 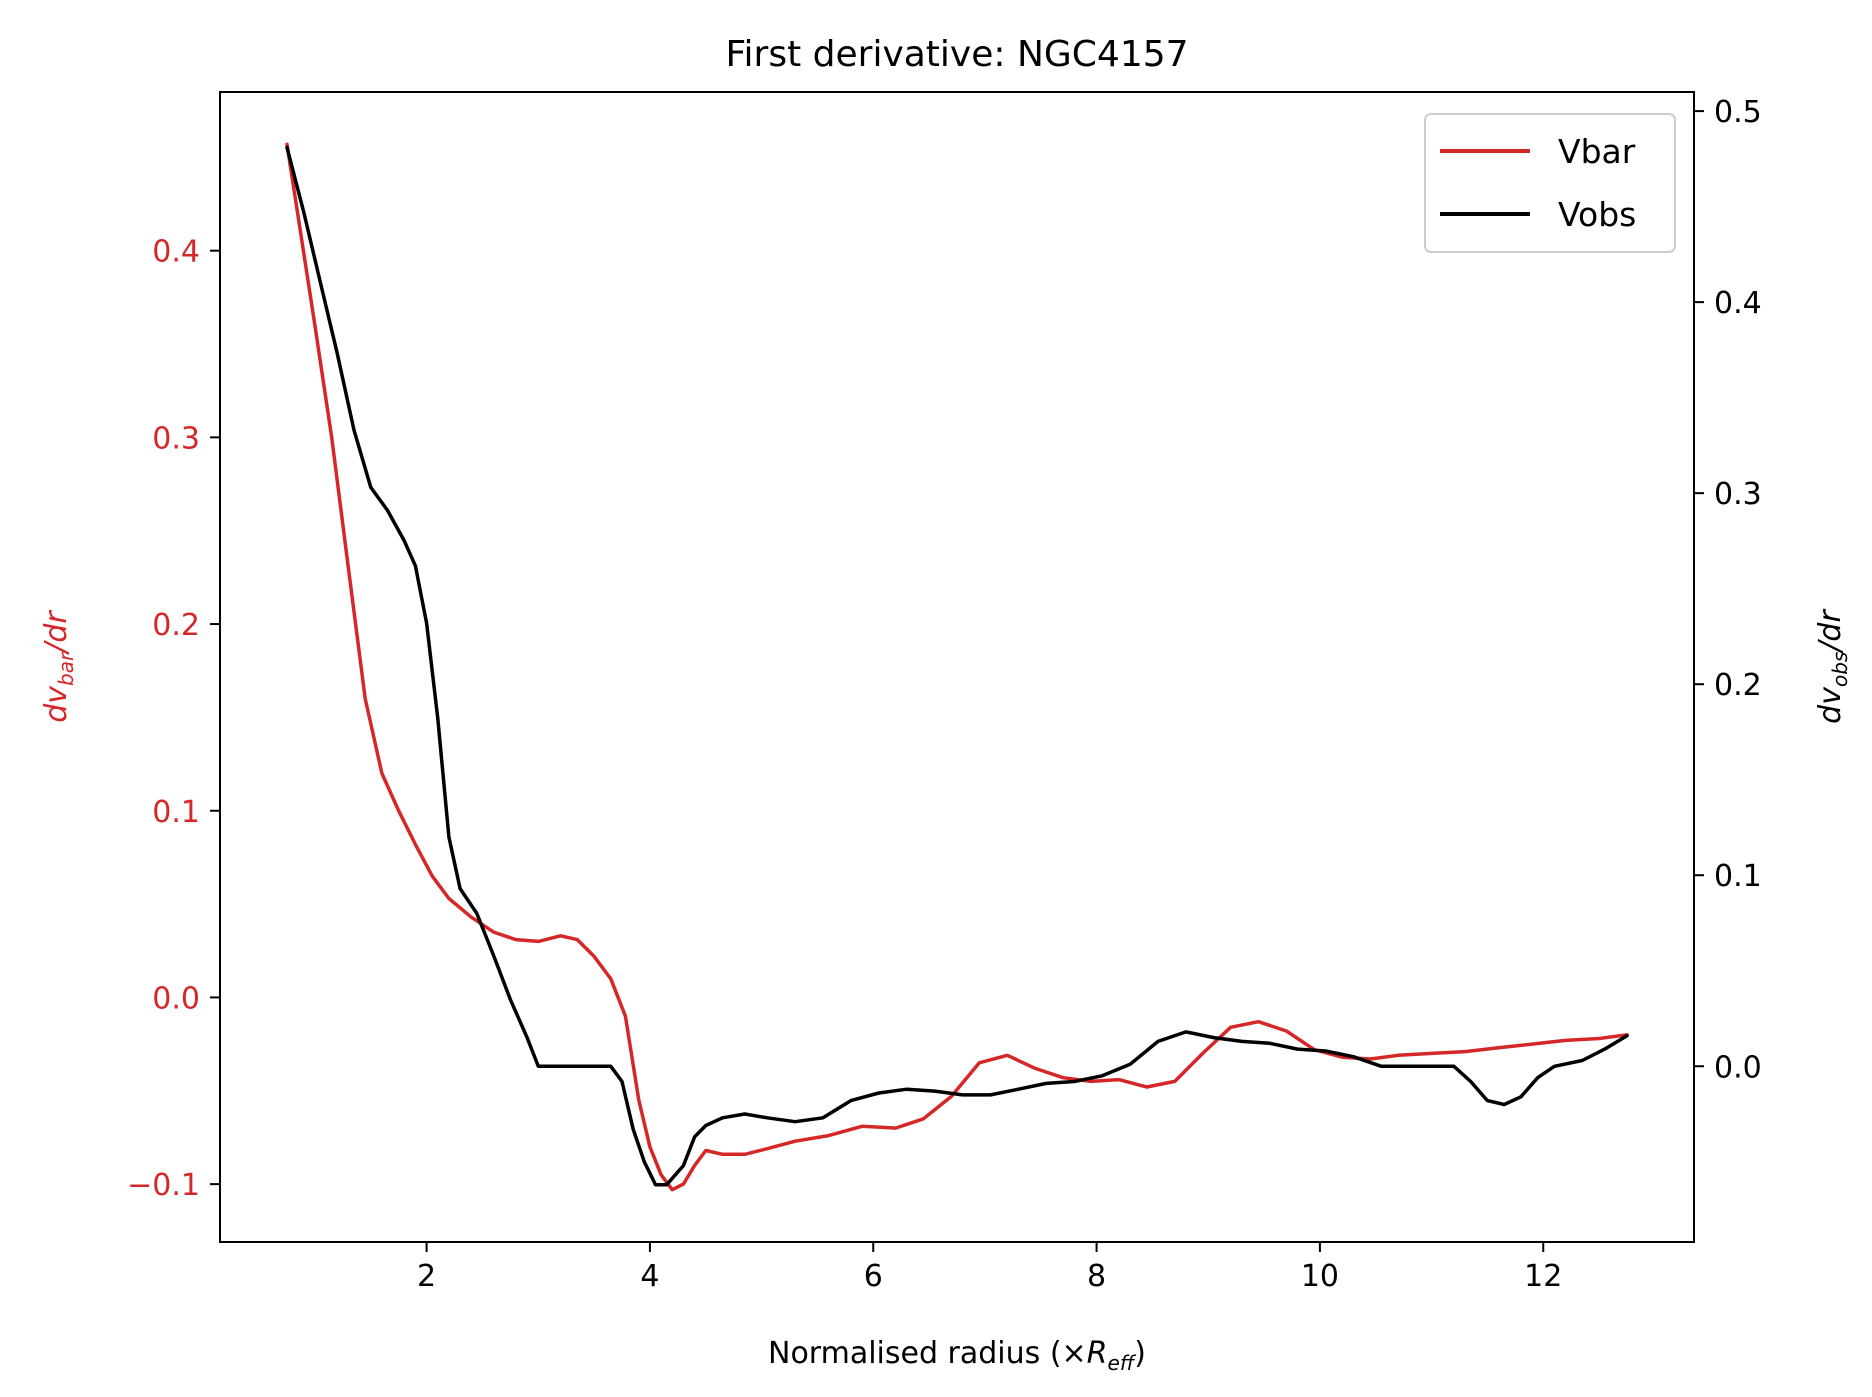 I want to click on left-y-axis-ticks: −0.1 0.0 0.1 0.2 0.3 0.4, so click(x=173, y=719).